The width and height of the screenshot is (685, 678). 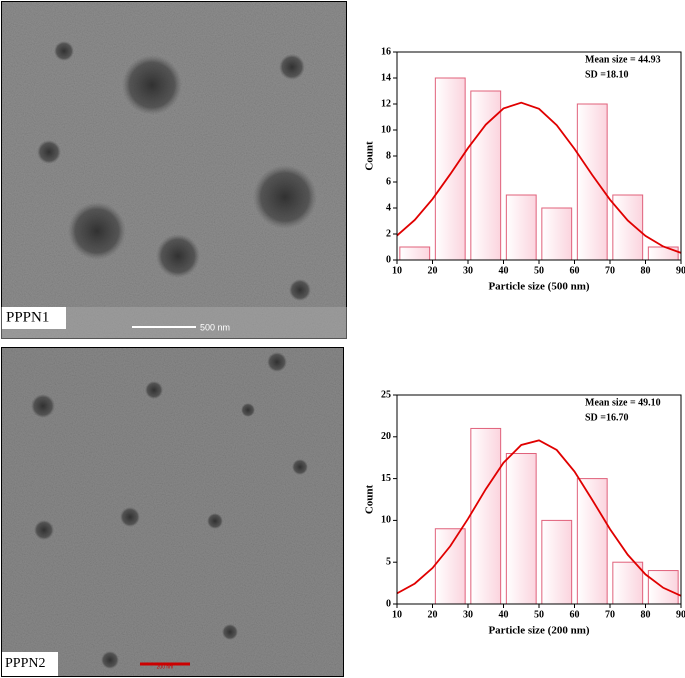 I want to click on y-tick-label: 8, so click(x=388, y=155).